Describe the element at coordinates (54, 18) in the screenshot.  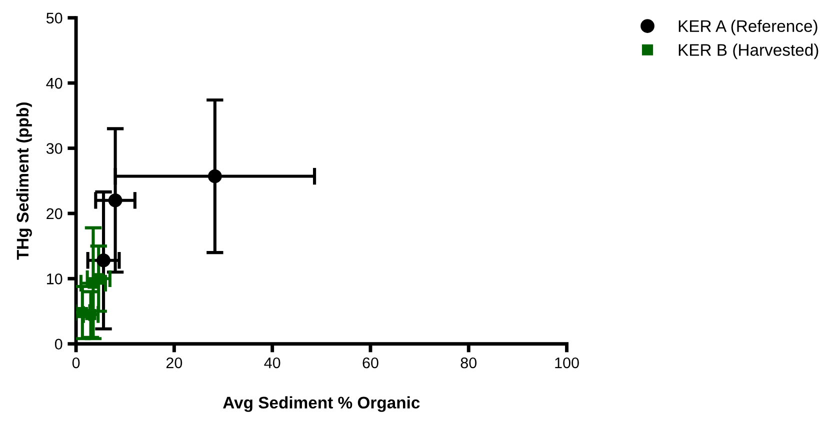
I see `y-tick-label: 50` at that location.